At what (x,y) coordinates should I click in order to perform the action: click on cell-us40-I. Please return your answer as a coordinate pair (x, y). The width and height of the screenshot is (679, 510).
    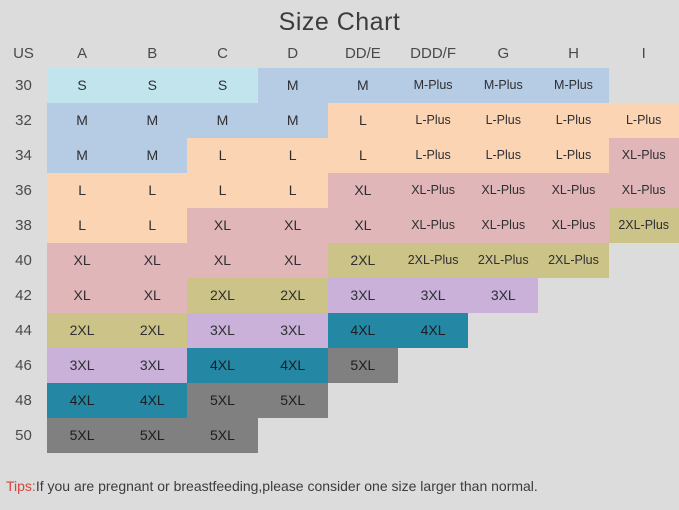
    Looking at the image, I should click on (644, 260).